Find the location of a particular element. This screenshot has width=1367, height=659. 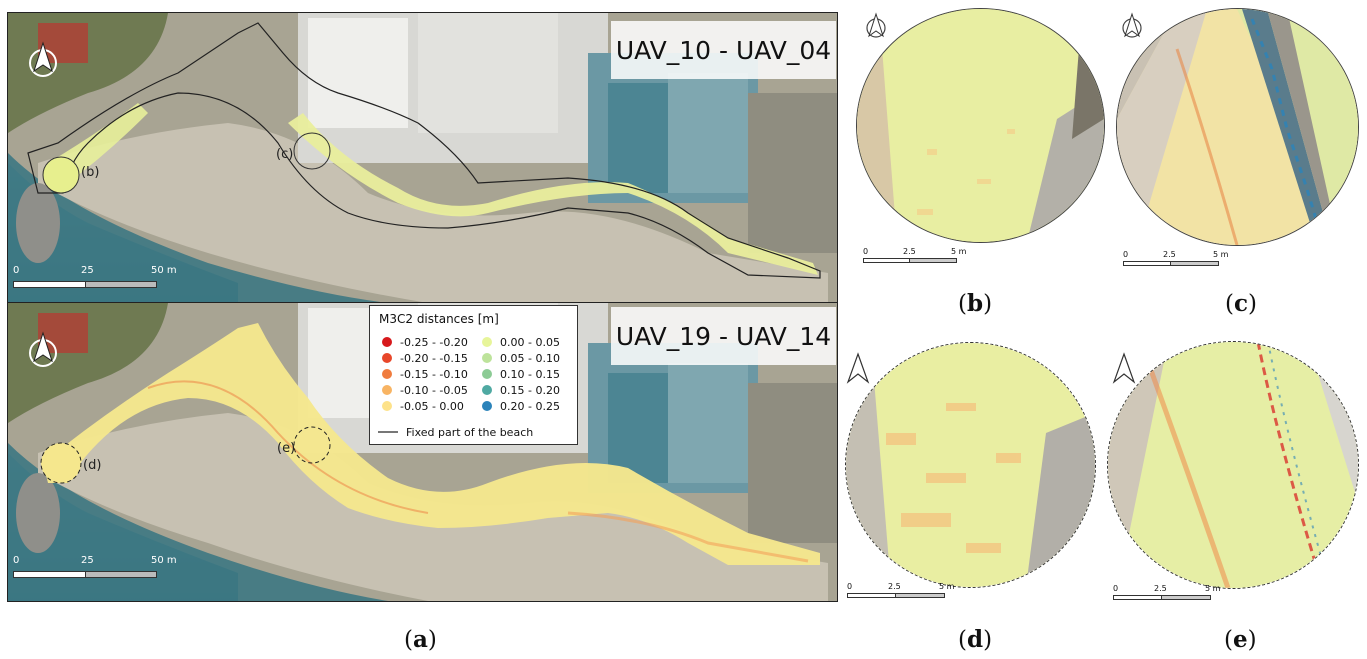

legend-label: -0.10 - -0.05 is located at coordinates (434, 390).